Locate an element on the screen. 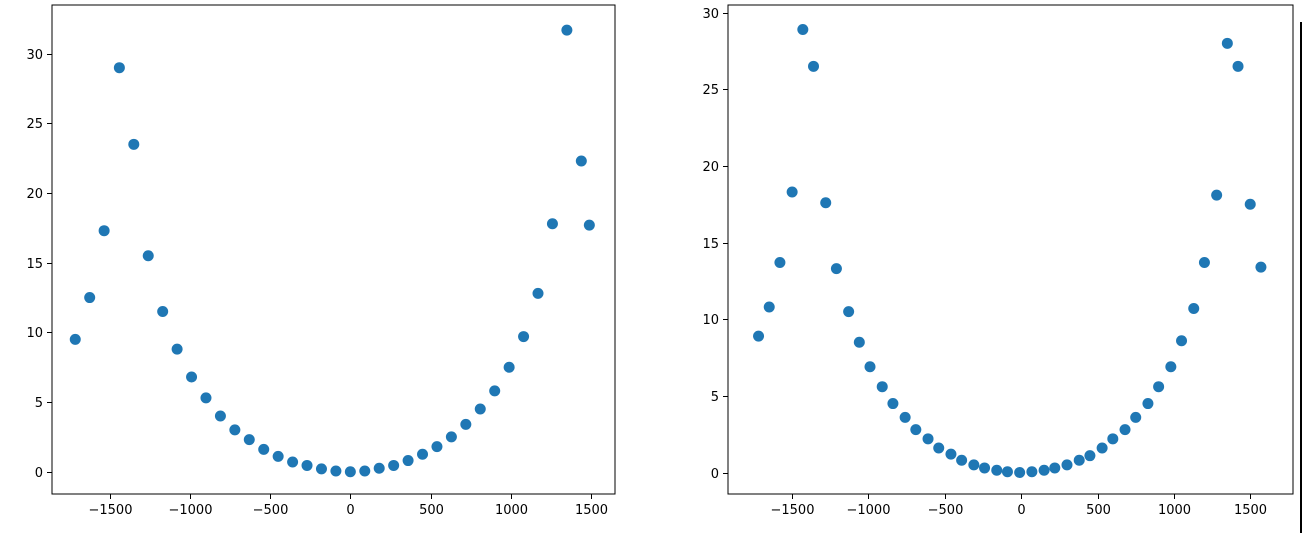 This screenshot has height=533, width=1303. right-y-tick-label: 15 is located at coordinates (710, 244).